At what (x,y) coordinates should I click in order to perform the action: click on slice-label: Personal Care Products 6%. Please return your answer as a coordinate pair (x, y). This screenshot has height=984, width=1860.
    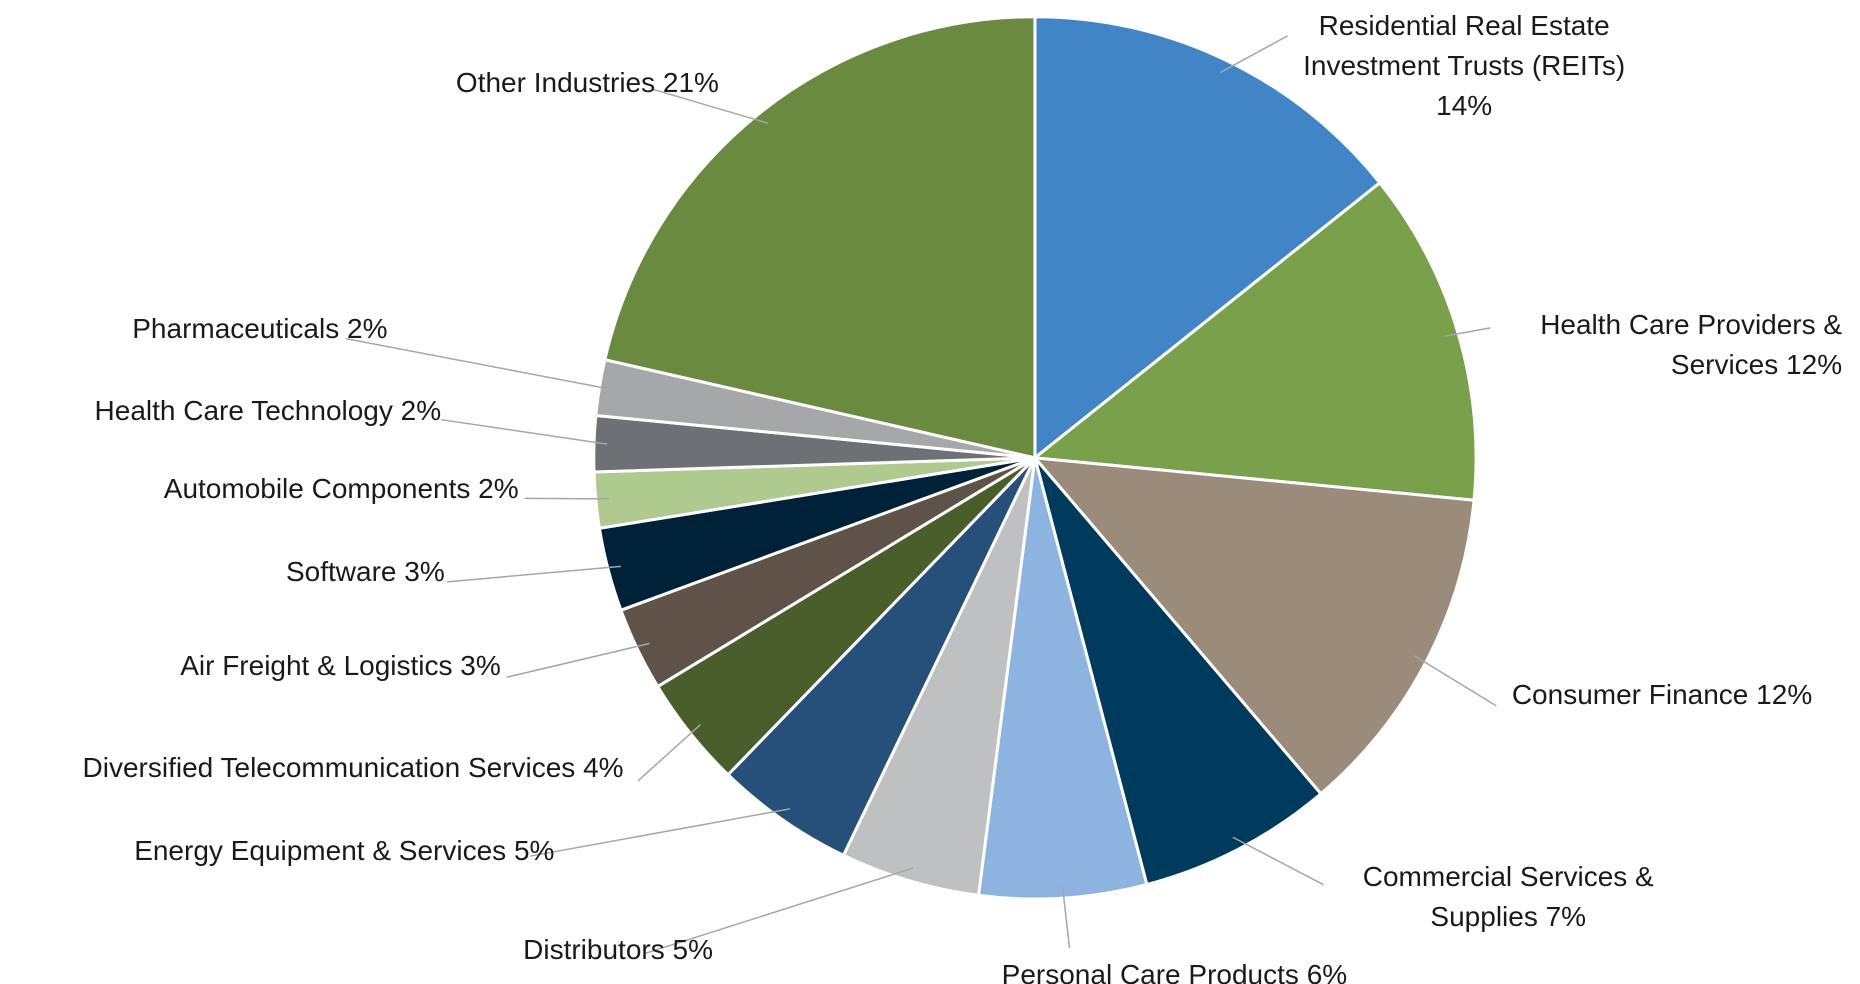
    Looking at the image, I should click on (1175, 969).